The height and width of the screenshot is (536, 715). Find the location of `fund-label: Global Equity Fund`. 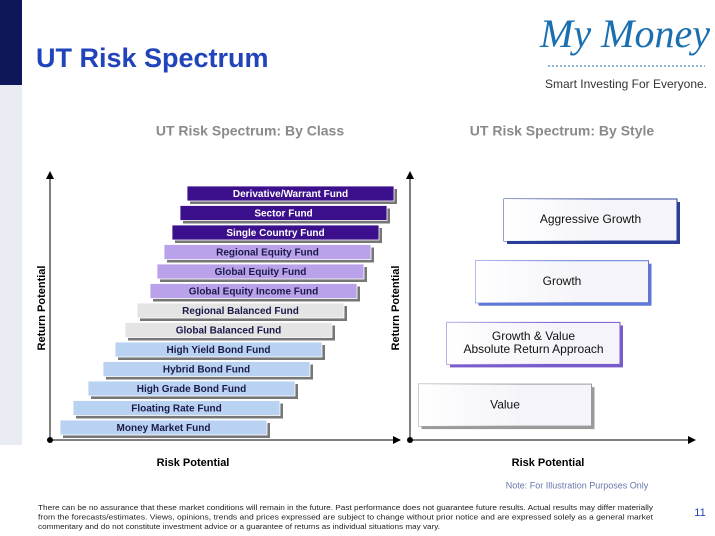

fund-label: Global Equity Fund is located at coordinates (261, 272).